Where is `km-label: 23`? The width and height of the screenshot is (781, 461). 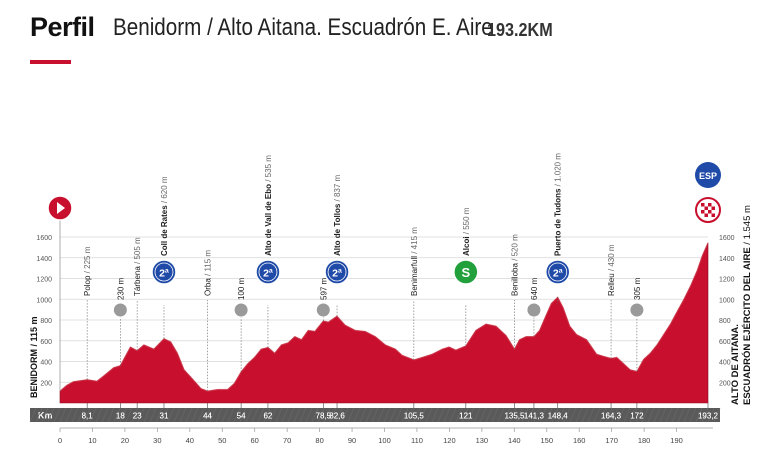 km-label: 23 is located at coordinates (137, 416).